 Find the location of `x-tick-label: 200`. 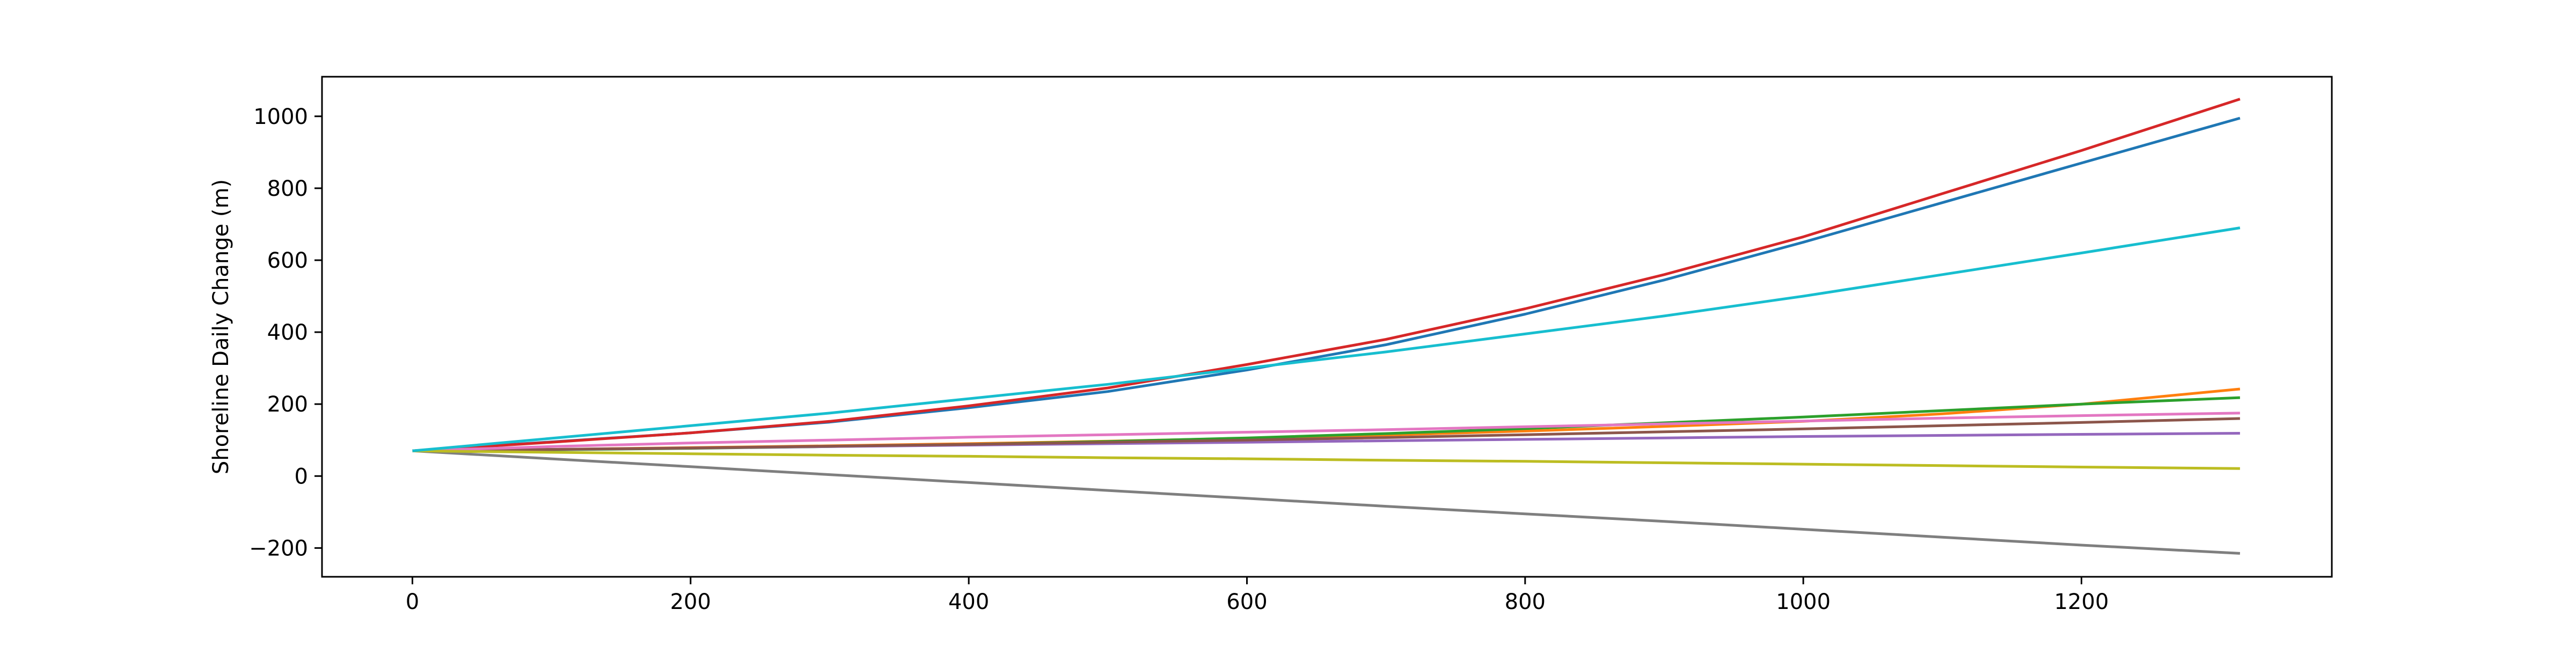

x-tick-label: 200 is located at coordinates (690, 602).